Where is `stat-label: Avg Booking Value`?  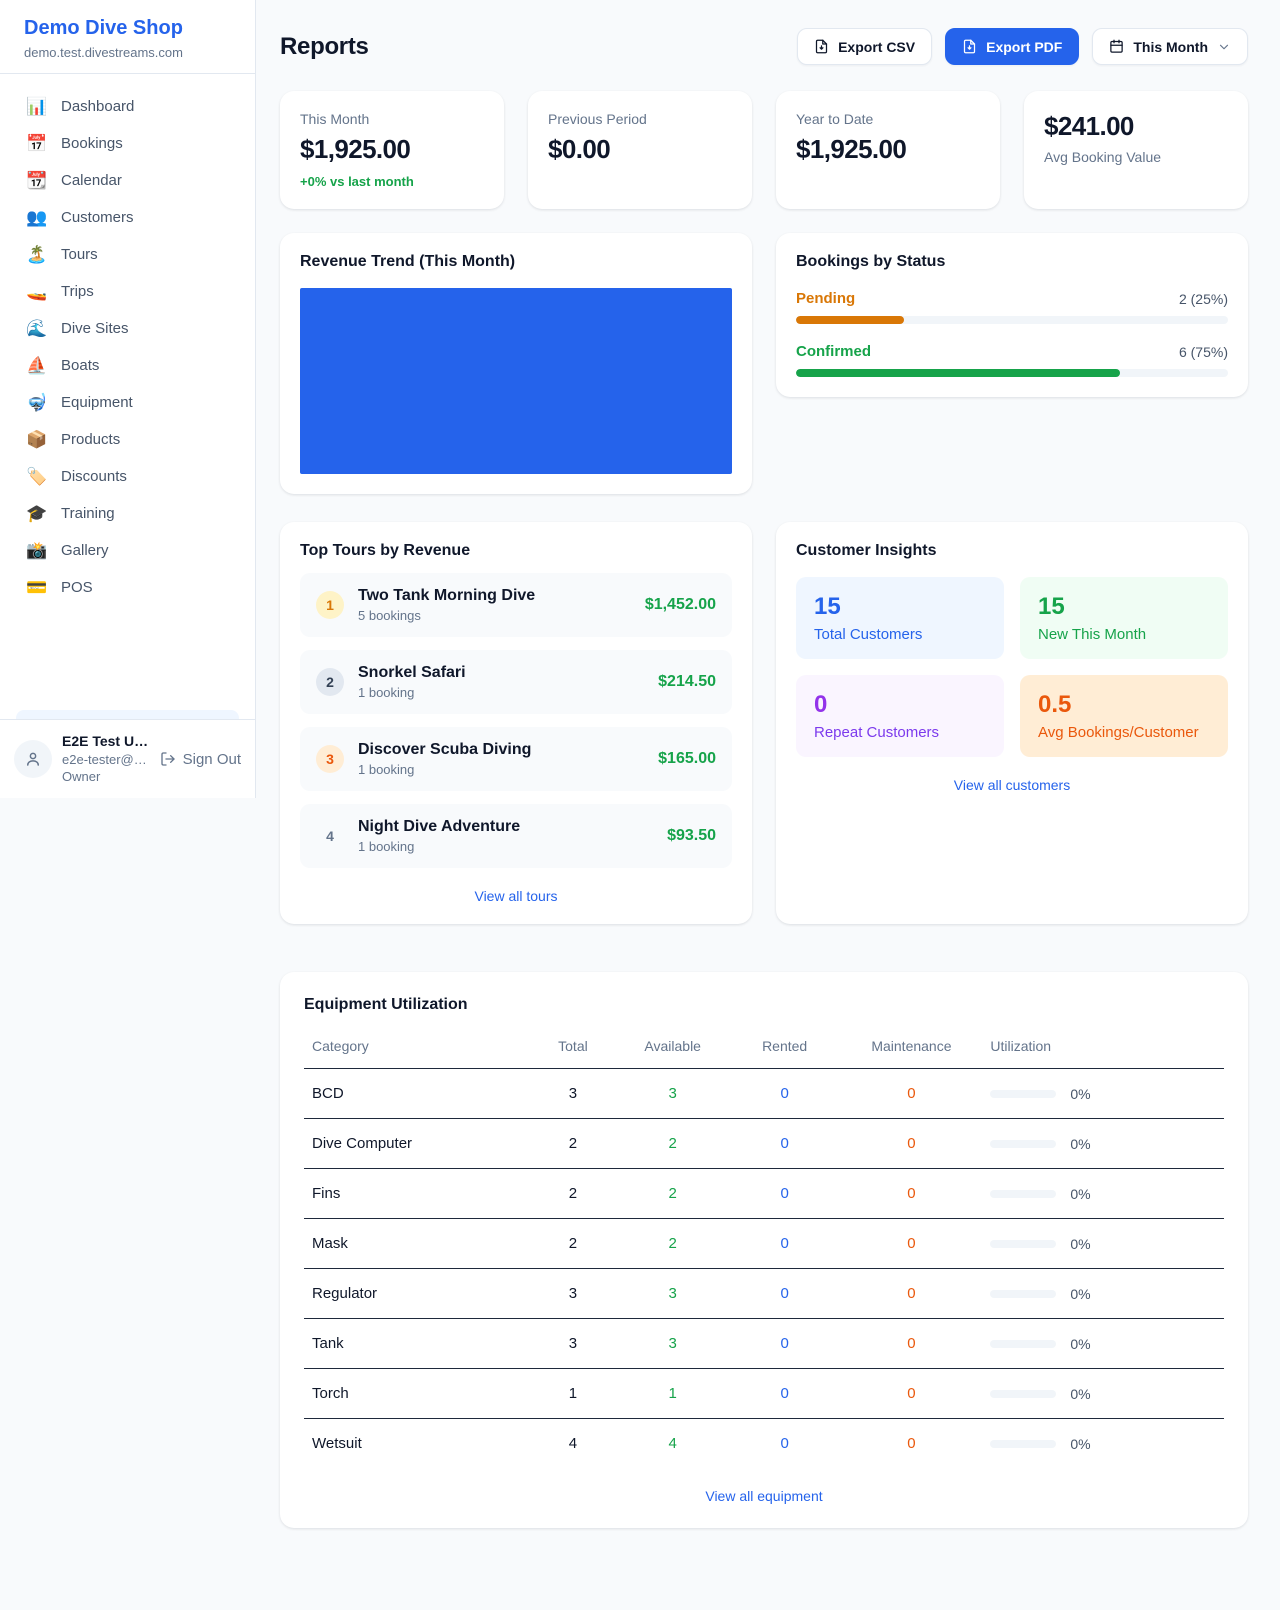
stat-label: Avg Booking Value is located at coordinates (1103, 157).